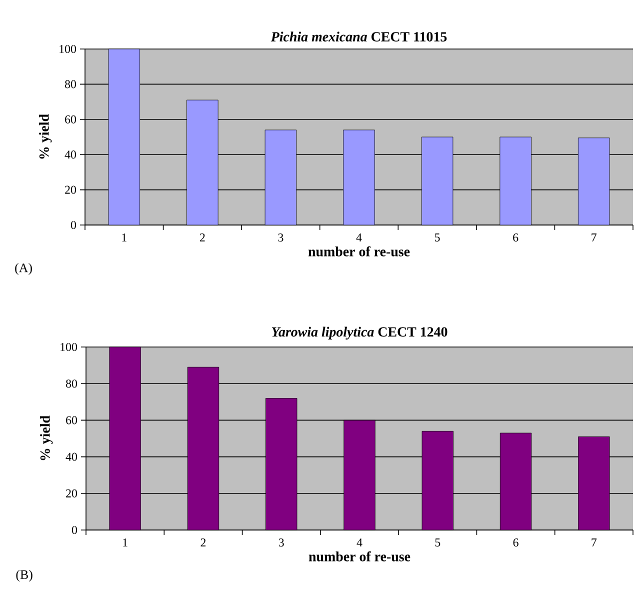  What do you see at coordinates (358, 37) in the screenshot?
I see `chart-title: Pichia mexicana CECT 11015` at bounding box center [358, 37].